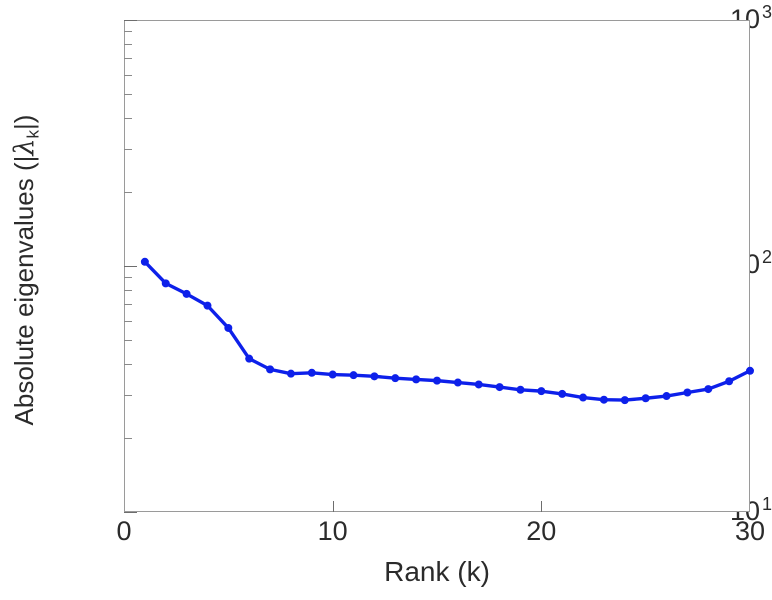  What do you see at coordinates (437, 571) in the screenshot?
I see `x-axis-title: Rank (k)` at bounding box center [437, 571].